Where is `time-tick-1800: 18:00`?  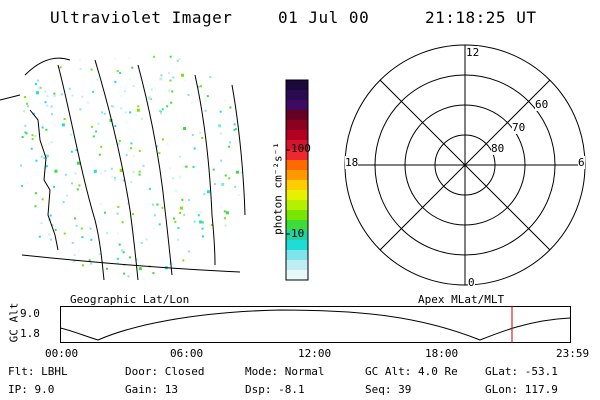 time-tick-1800: 18:00 is located at coordinates (442, 353).